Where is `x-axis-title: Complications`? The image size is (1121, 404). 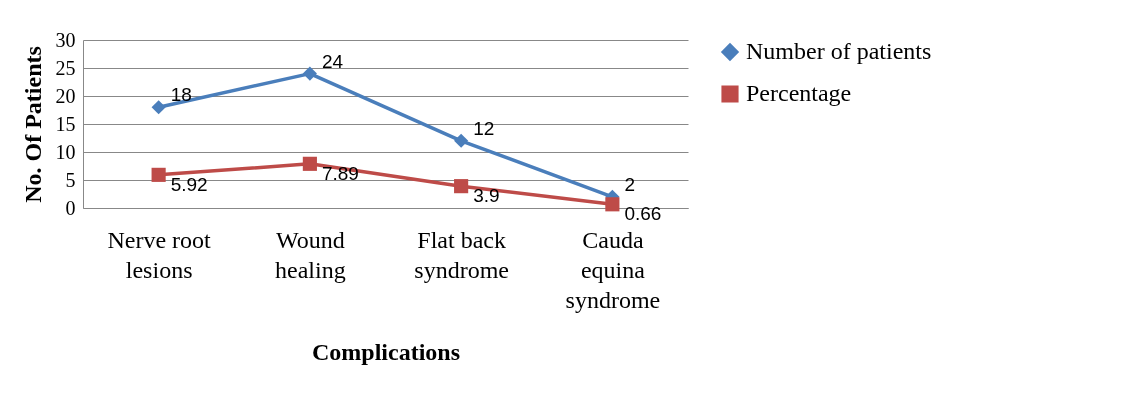 x-axis-title: Complications is located at coordinates (386, 351).